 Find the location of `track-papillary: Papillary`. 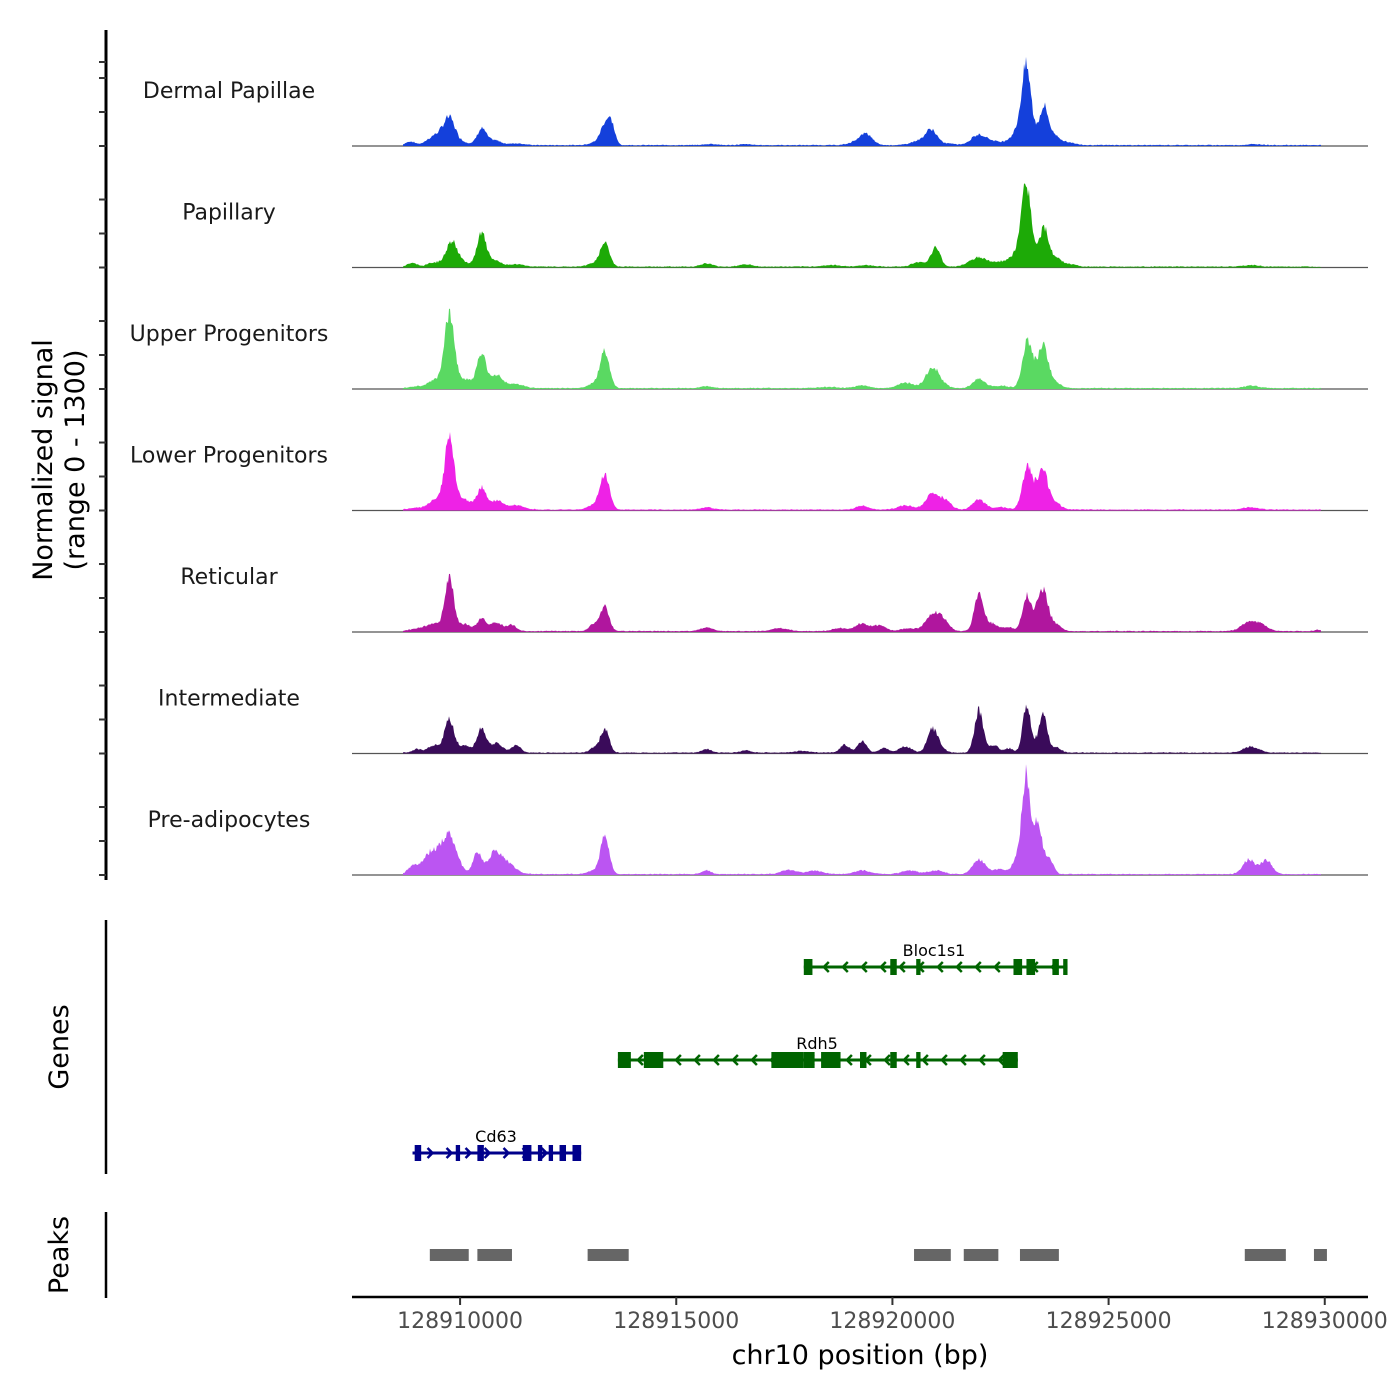

track-papillary: Papillary is located at coordinates (775, 226).